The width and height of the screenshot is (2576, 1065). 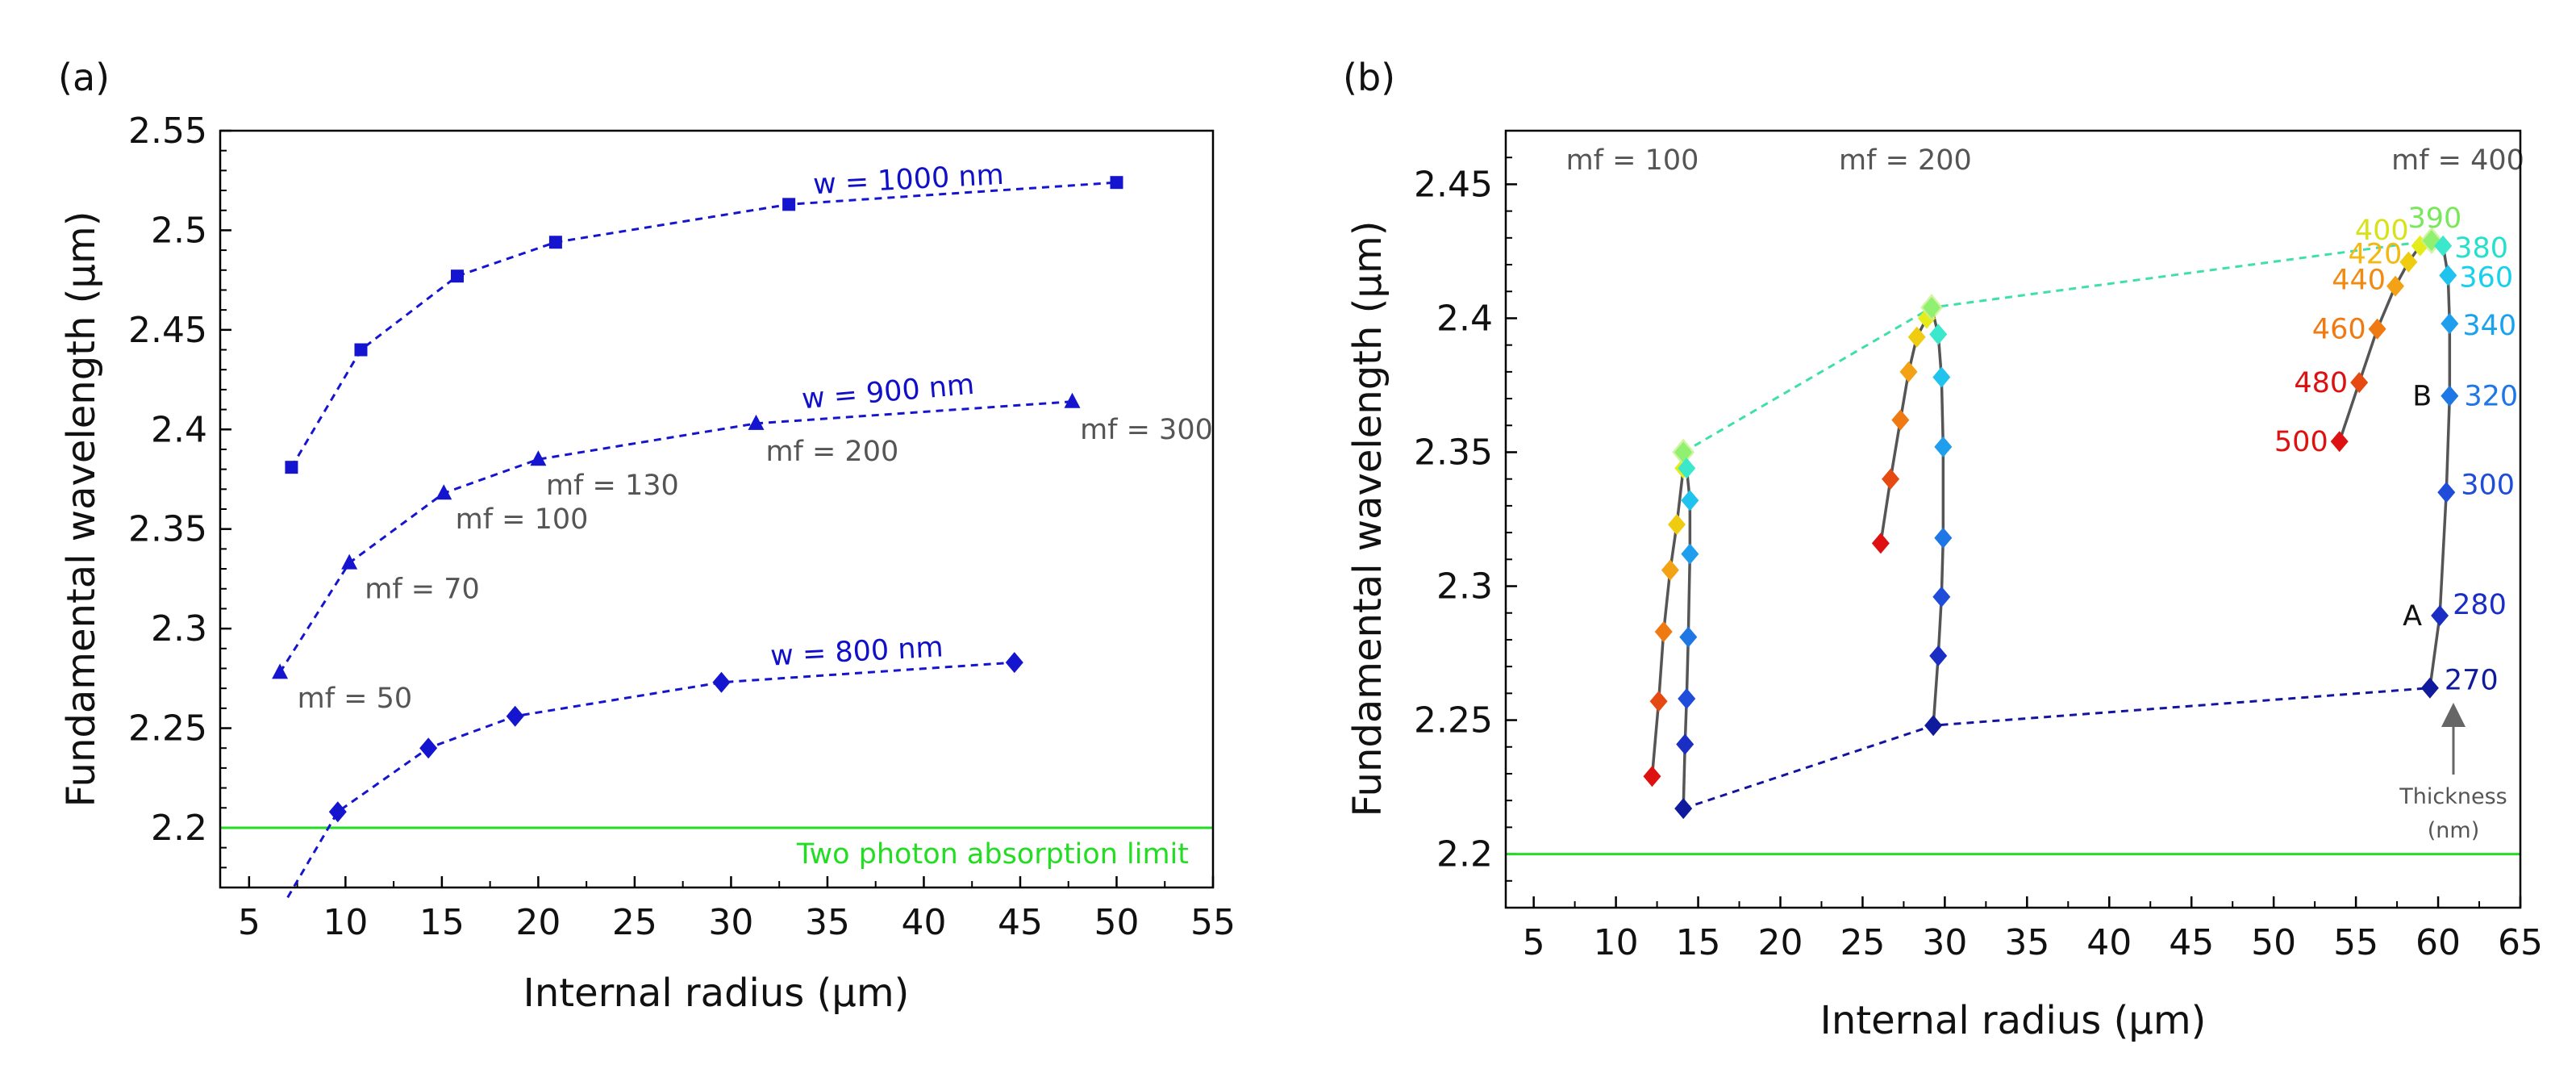 What do you see at coordinates (612, 486) in the screenshot?
I see `mf-label: mf = 130` at bounding box center [612, 486].